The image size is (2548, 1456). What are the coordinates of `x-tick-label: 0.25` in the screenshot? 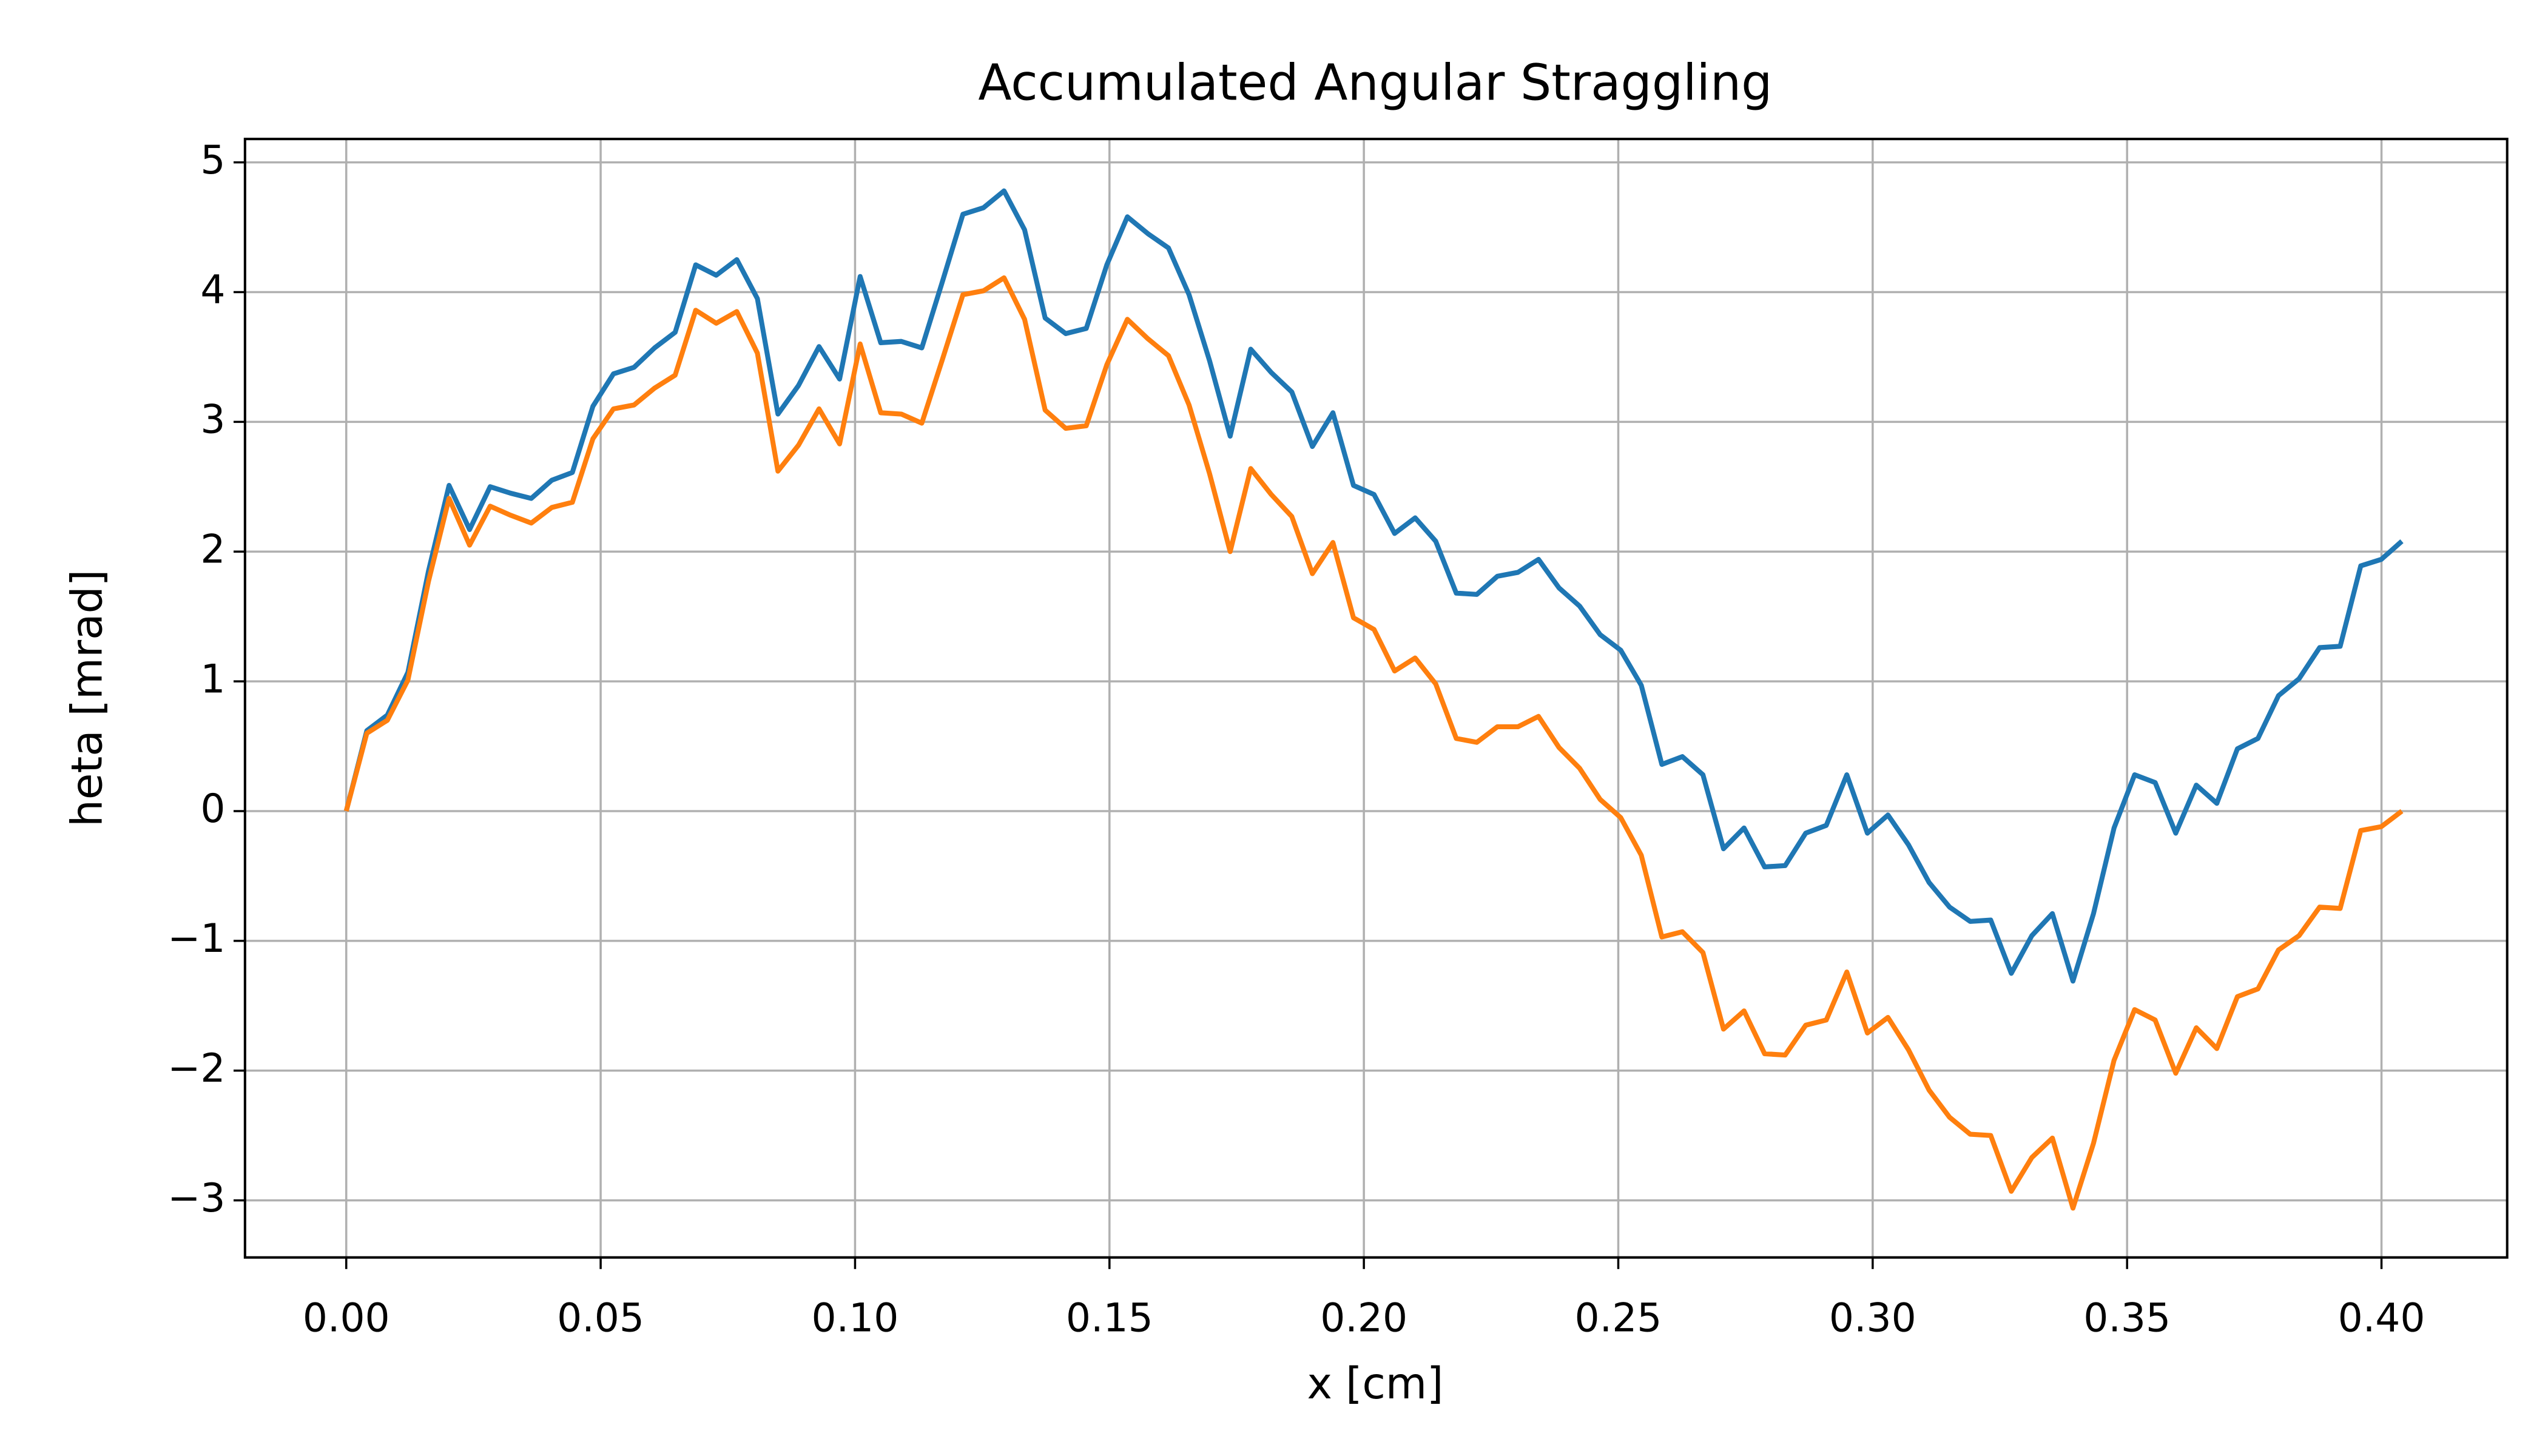 It's located at (1618, 1318).